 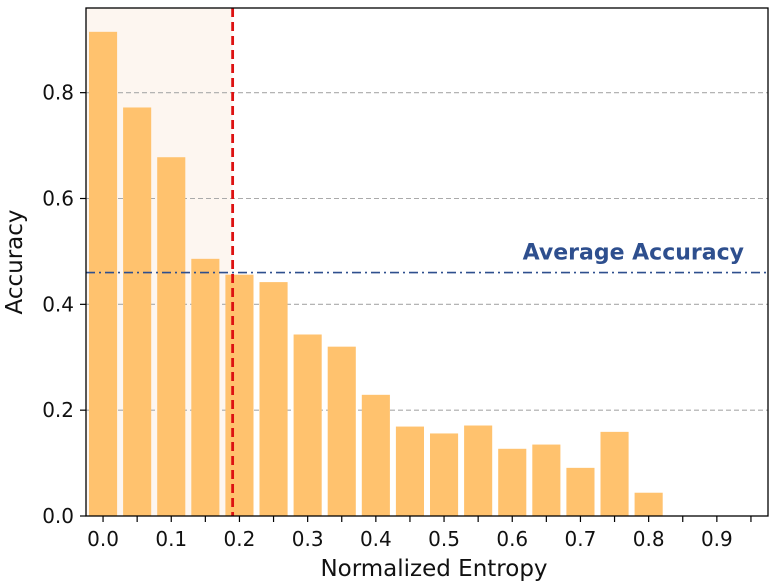 I want to click on y-tick-label: 0.0, so click(x=58, y=516).